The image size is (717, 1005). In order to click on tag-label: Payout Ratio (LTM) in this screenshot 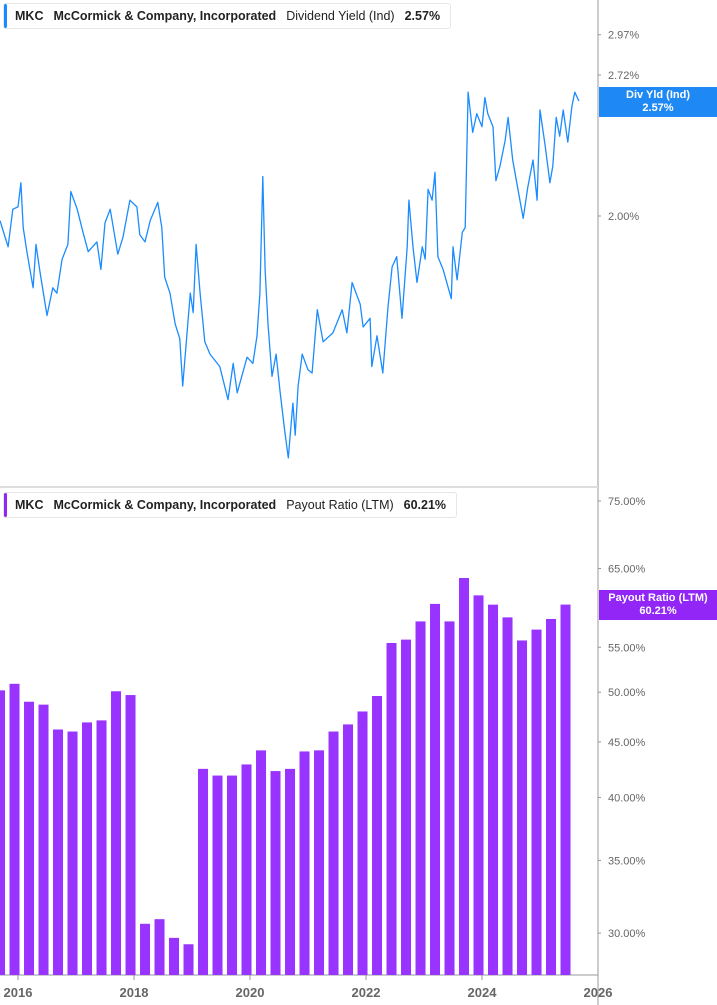, I will do `click(658, 598)`.